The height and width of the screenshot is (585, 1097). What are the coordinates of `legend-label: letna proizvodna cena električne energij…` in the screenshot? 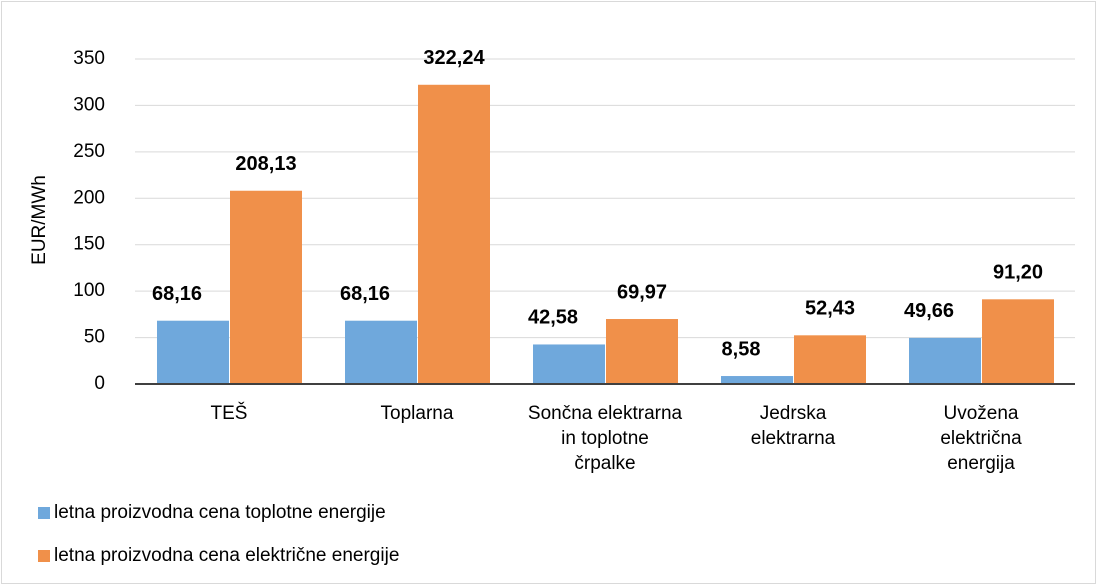 It's located at (226, 555).